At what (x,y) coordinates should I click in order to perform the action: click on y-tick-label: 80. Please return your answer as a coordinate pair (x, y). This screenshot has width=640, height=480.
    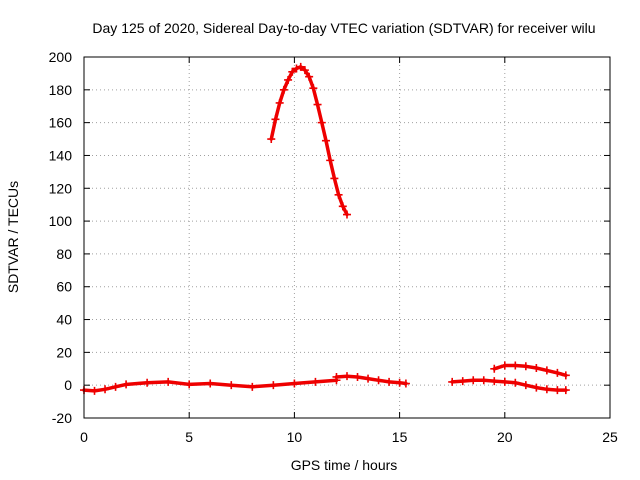
    Looking at the image, I should click on (64, 254).